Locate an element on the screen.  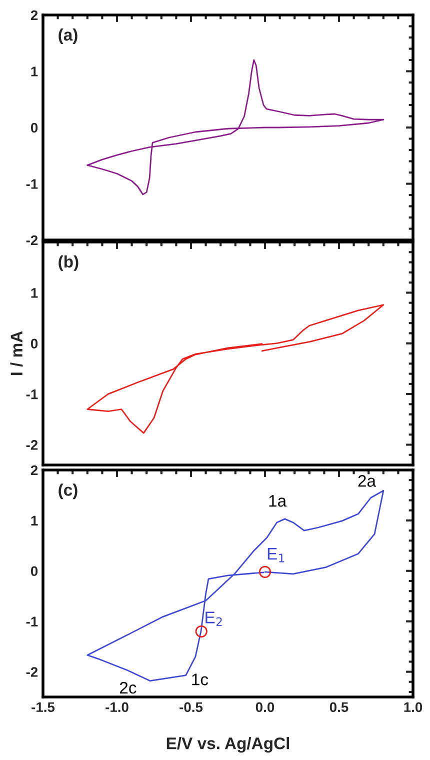
x-axis-title: E/V vs. Ag/AgCl is located at coordinates (228, 745).